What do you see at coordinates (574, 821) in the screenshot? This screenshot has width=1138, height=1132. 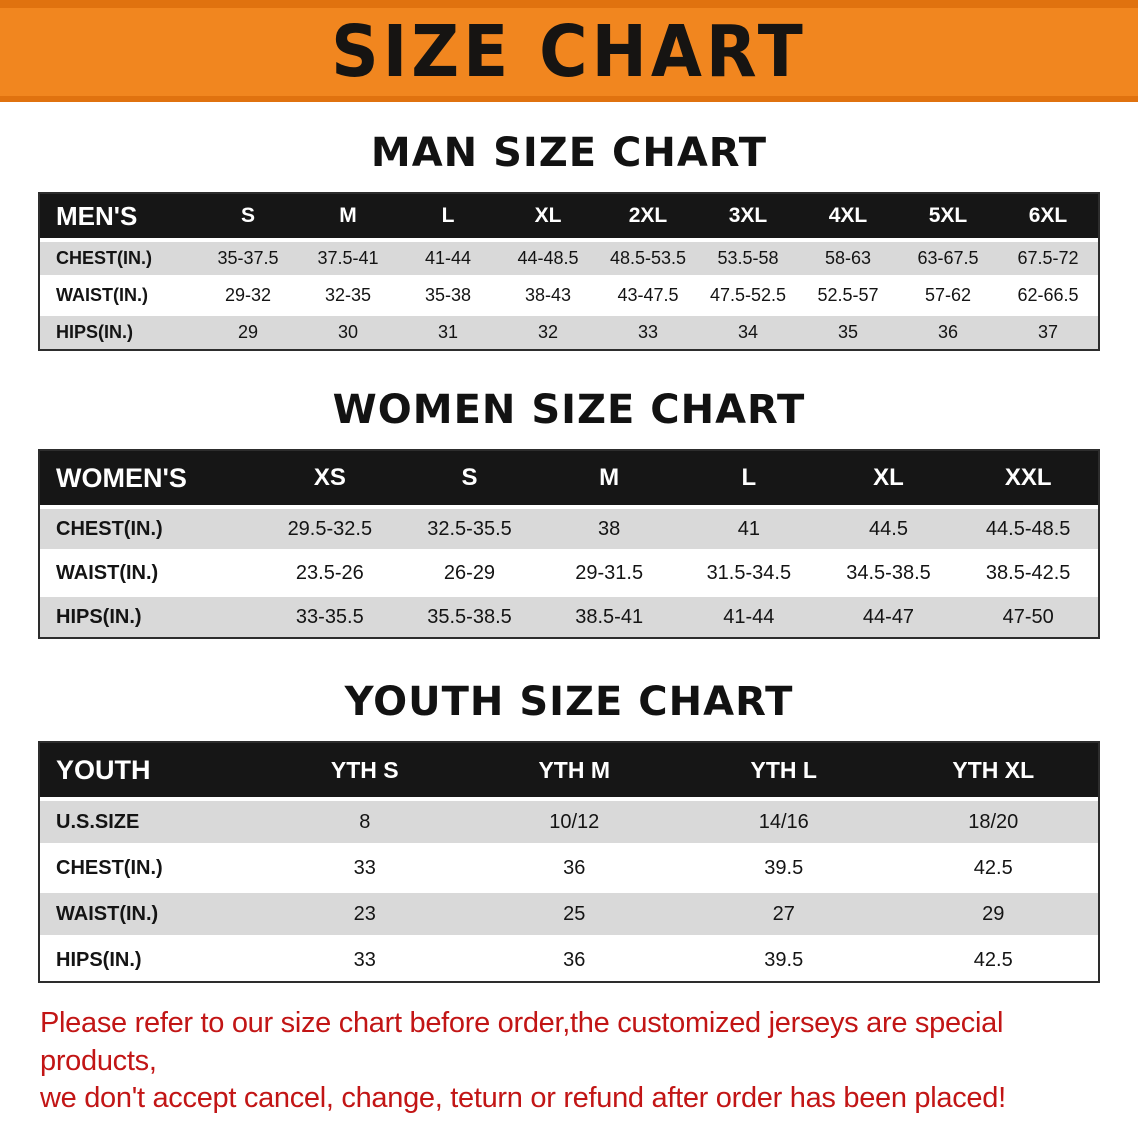 I see `value-cell: 10/12` at bounding box center [574, 821].